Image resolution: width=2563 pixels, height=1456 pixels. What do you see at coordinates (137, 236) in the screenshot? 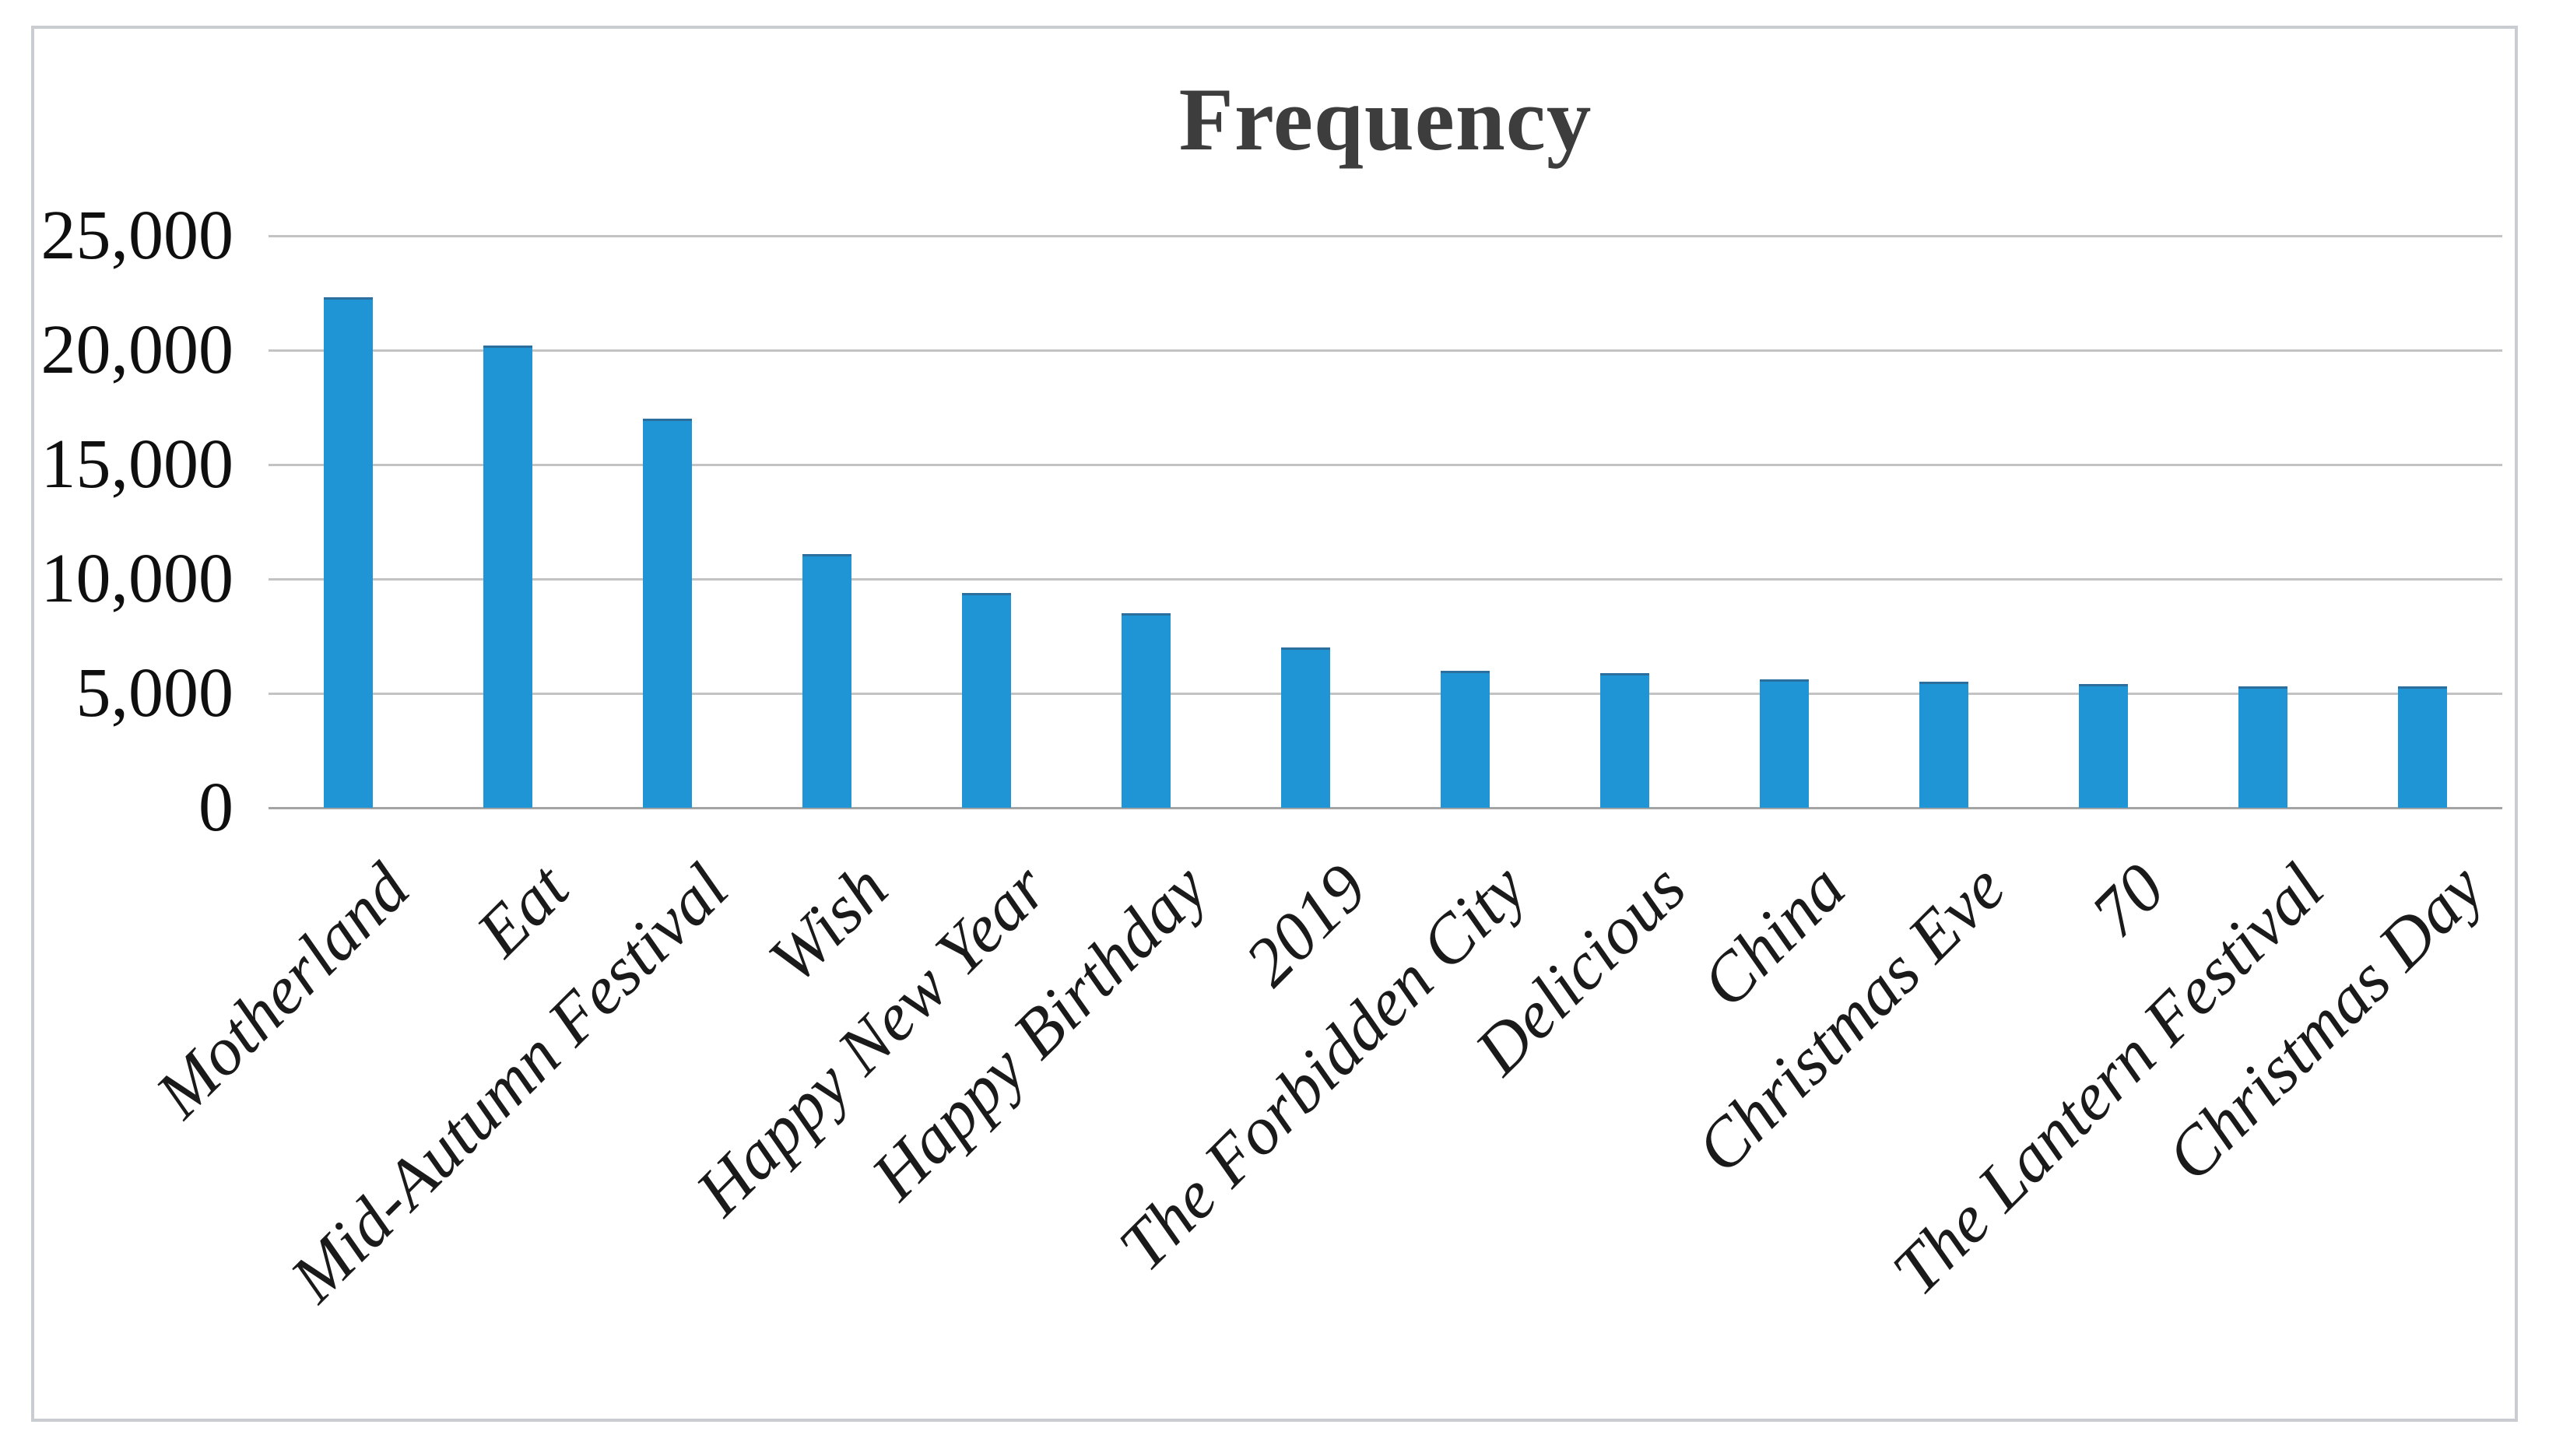
I see `y-tick-label: 25,000` at bounding box center [137, 236].